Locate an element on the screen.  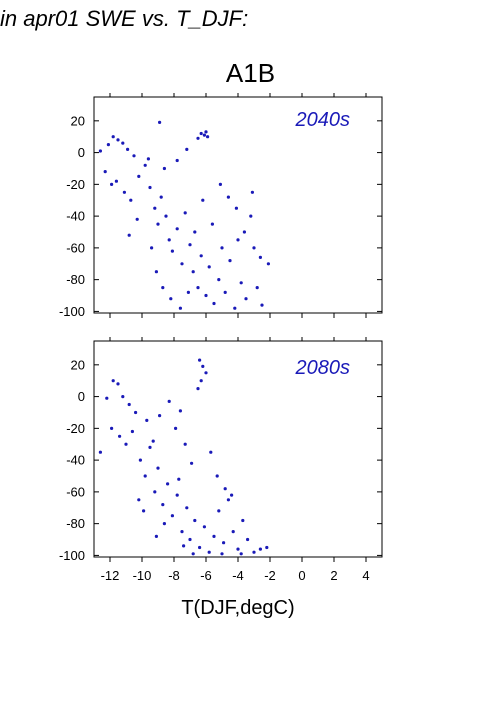
y-tick-label: 20 is located at coordinates (78, 364).